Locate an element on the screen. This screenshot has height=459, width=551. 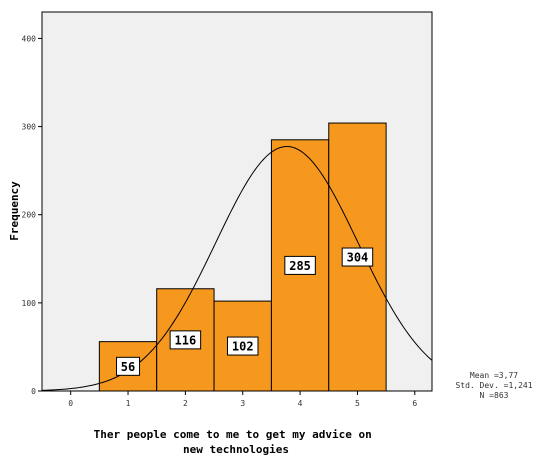
data-label-3: 102 is located at coordinates (242, 346).